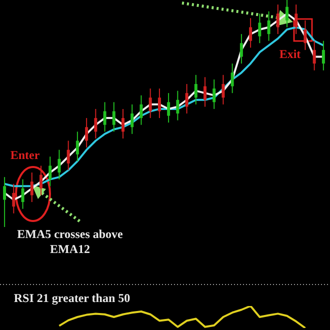 The image size is (330, 330). Describe the element at coordinates (70, 241) in the screenshot. I see `text: EMA5 crosses above EMA12` at that location.